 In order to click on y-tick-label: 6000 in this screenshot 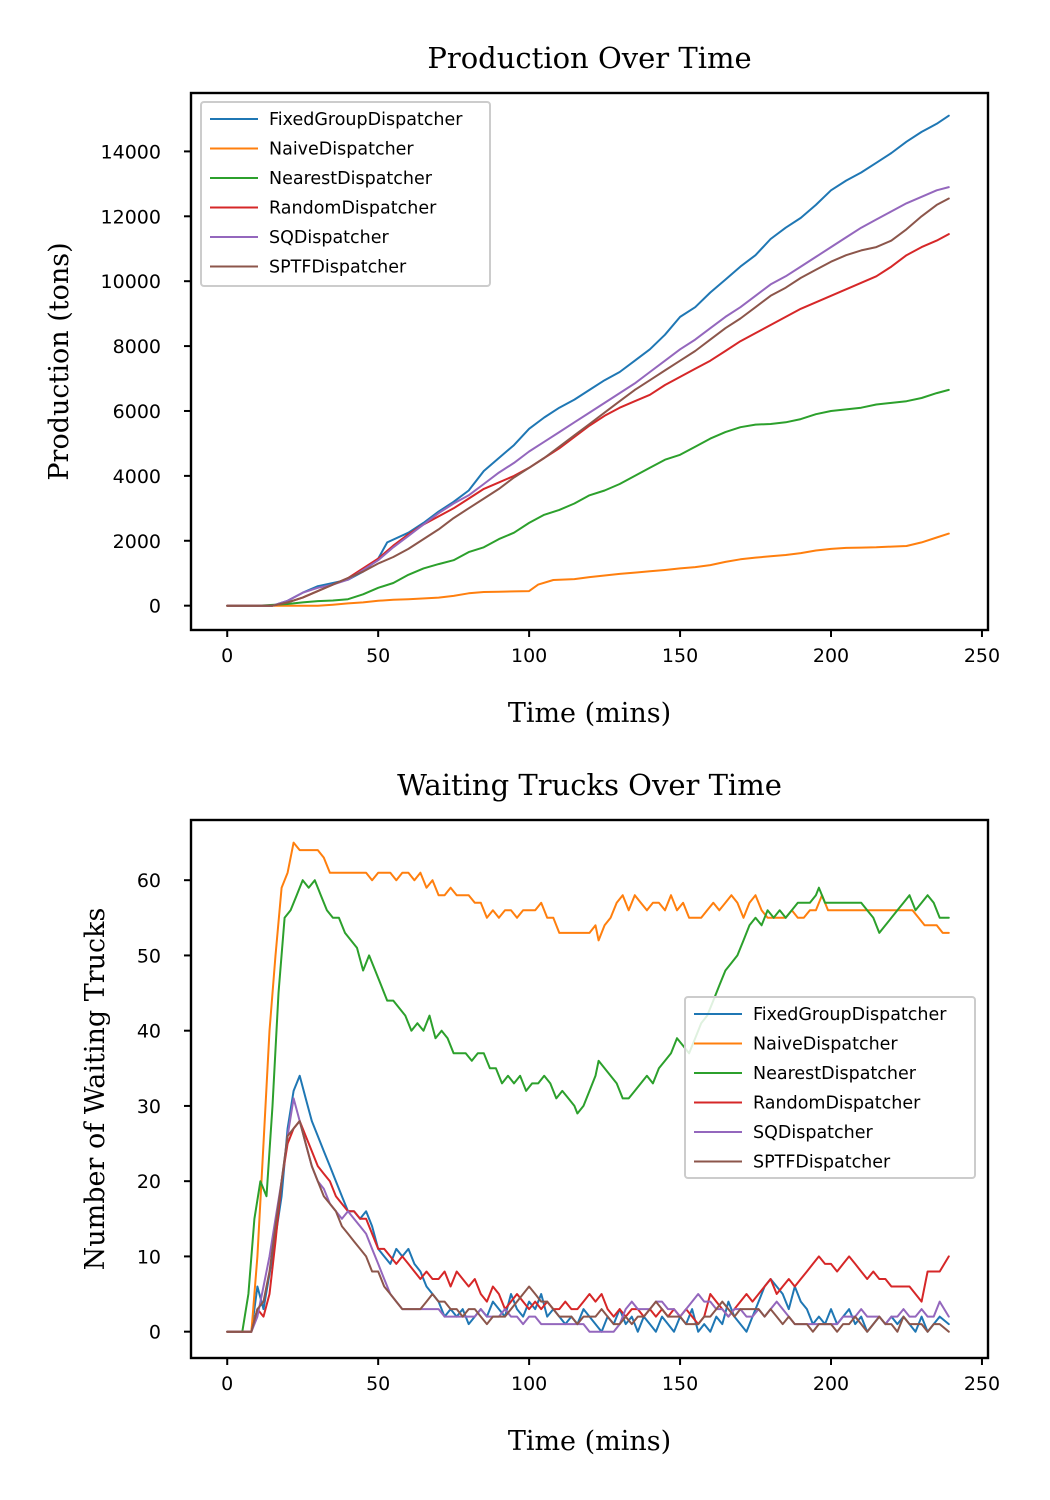, I will do `click(137, 412)`.